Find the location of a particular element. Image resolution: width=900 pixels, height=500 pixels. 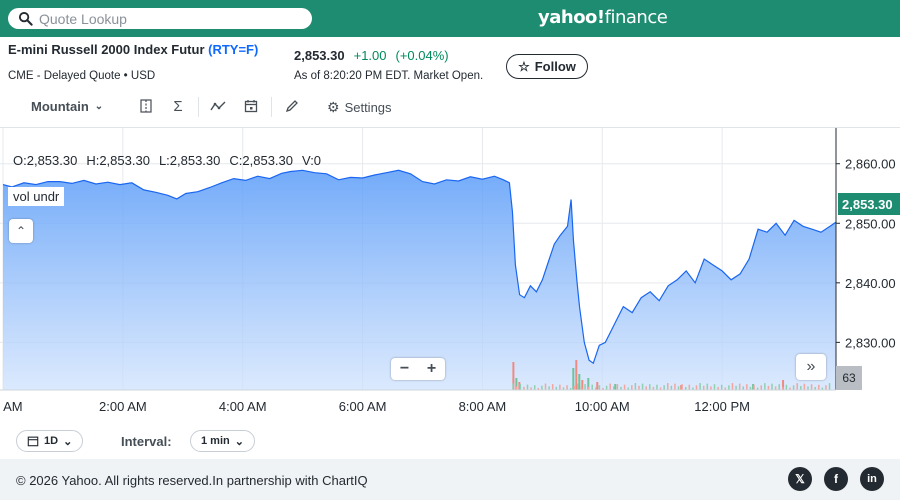

indicators-icon: Σ is located at coordinates (178, 106).